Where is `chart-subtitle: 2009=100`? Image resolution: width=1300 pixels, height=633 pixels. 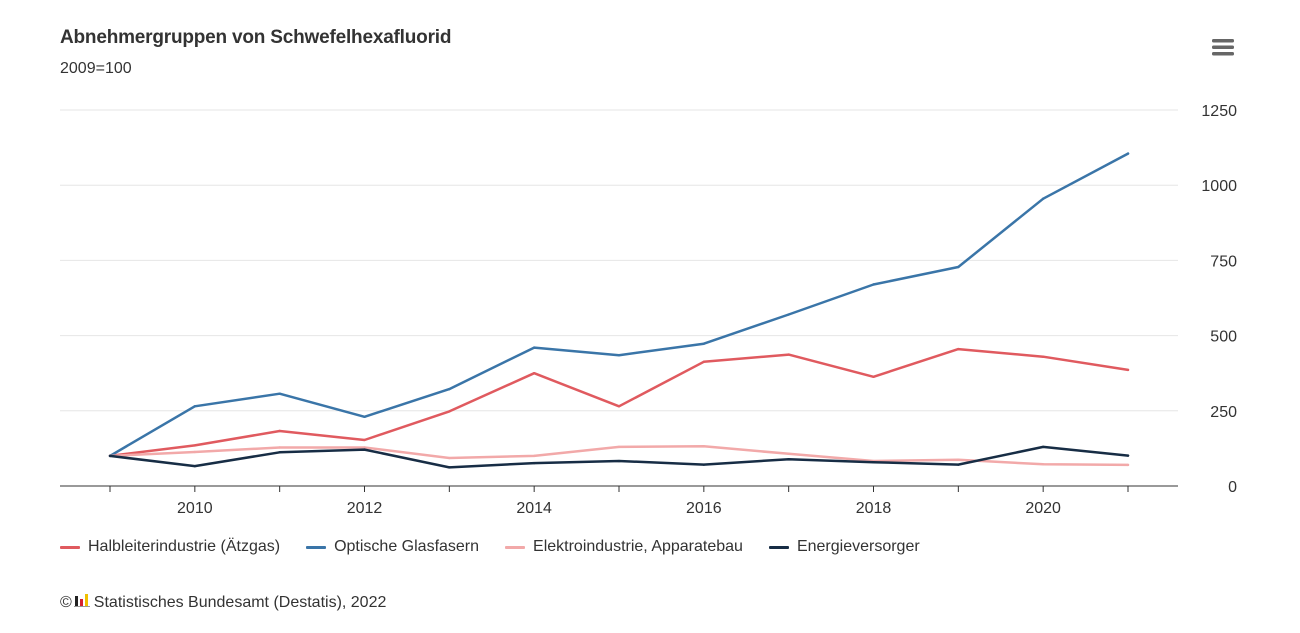 chart-subtitle: 2009=100 is located at coordinates (96, 68).